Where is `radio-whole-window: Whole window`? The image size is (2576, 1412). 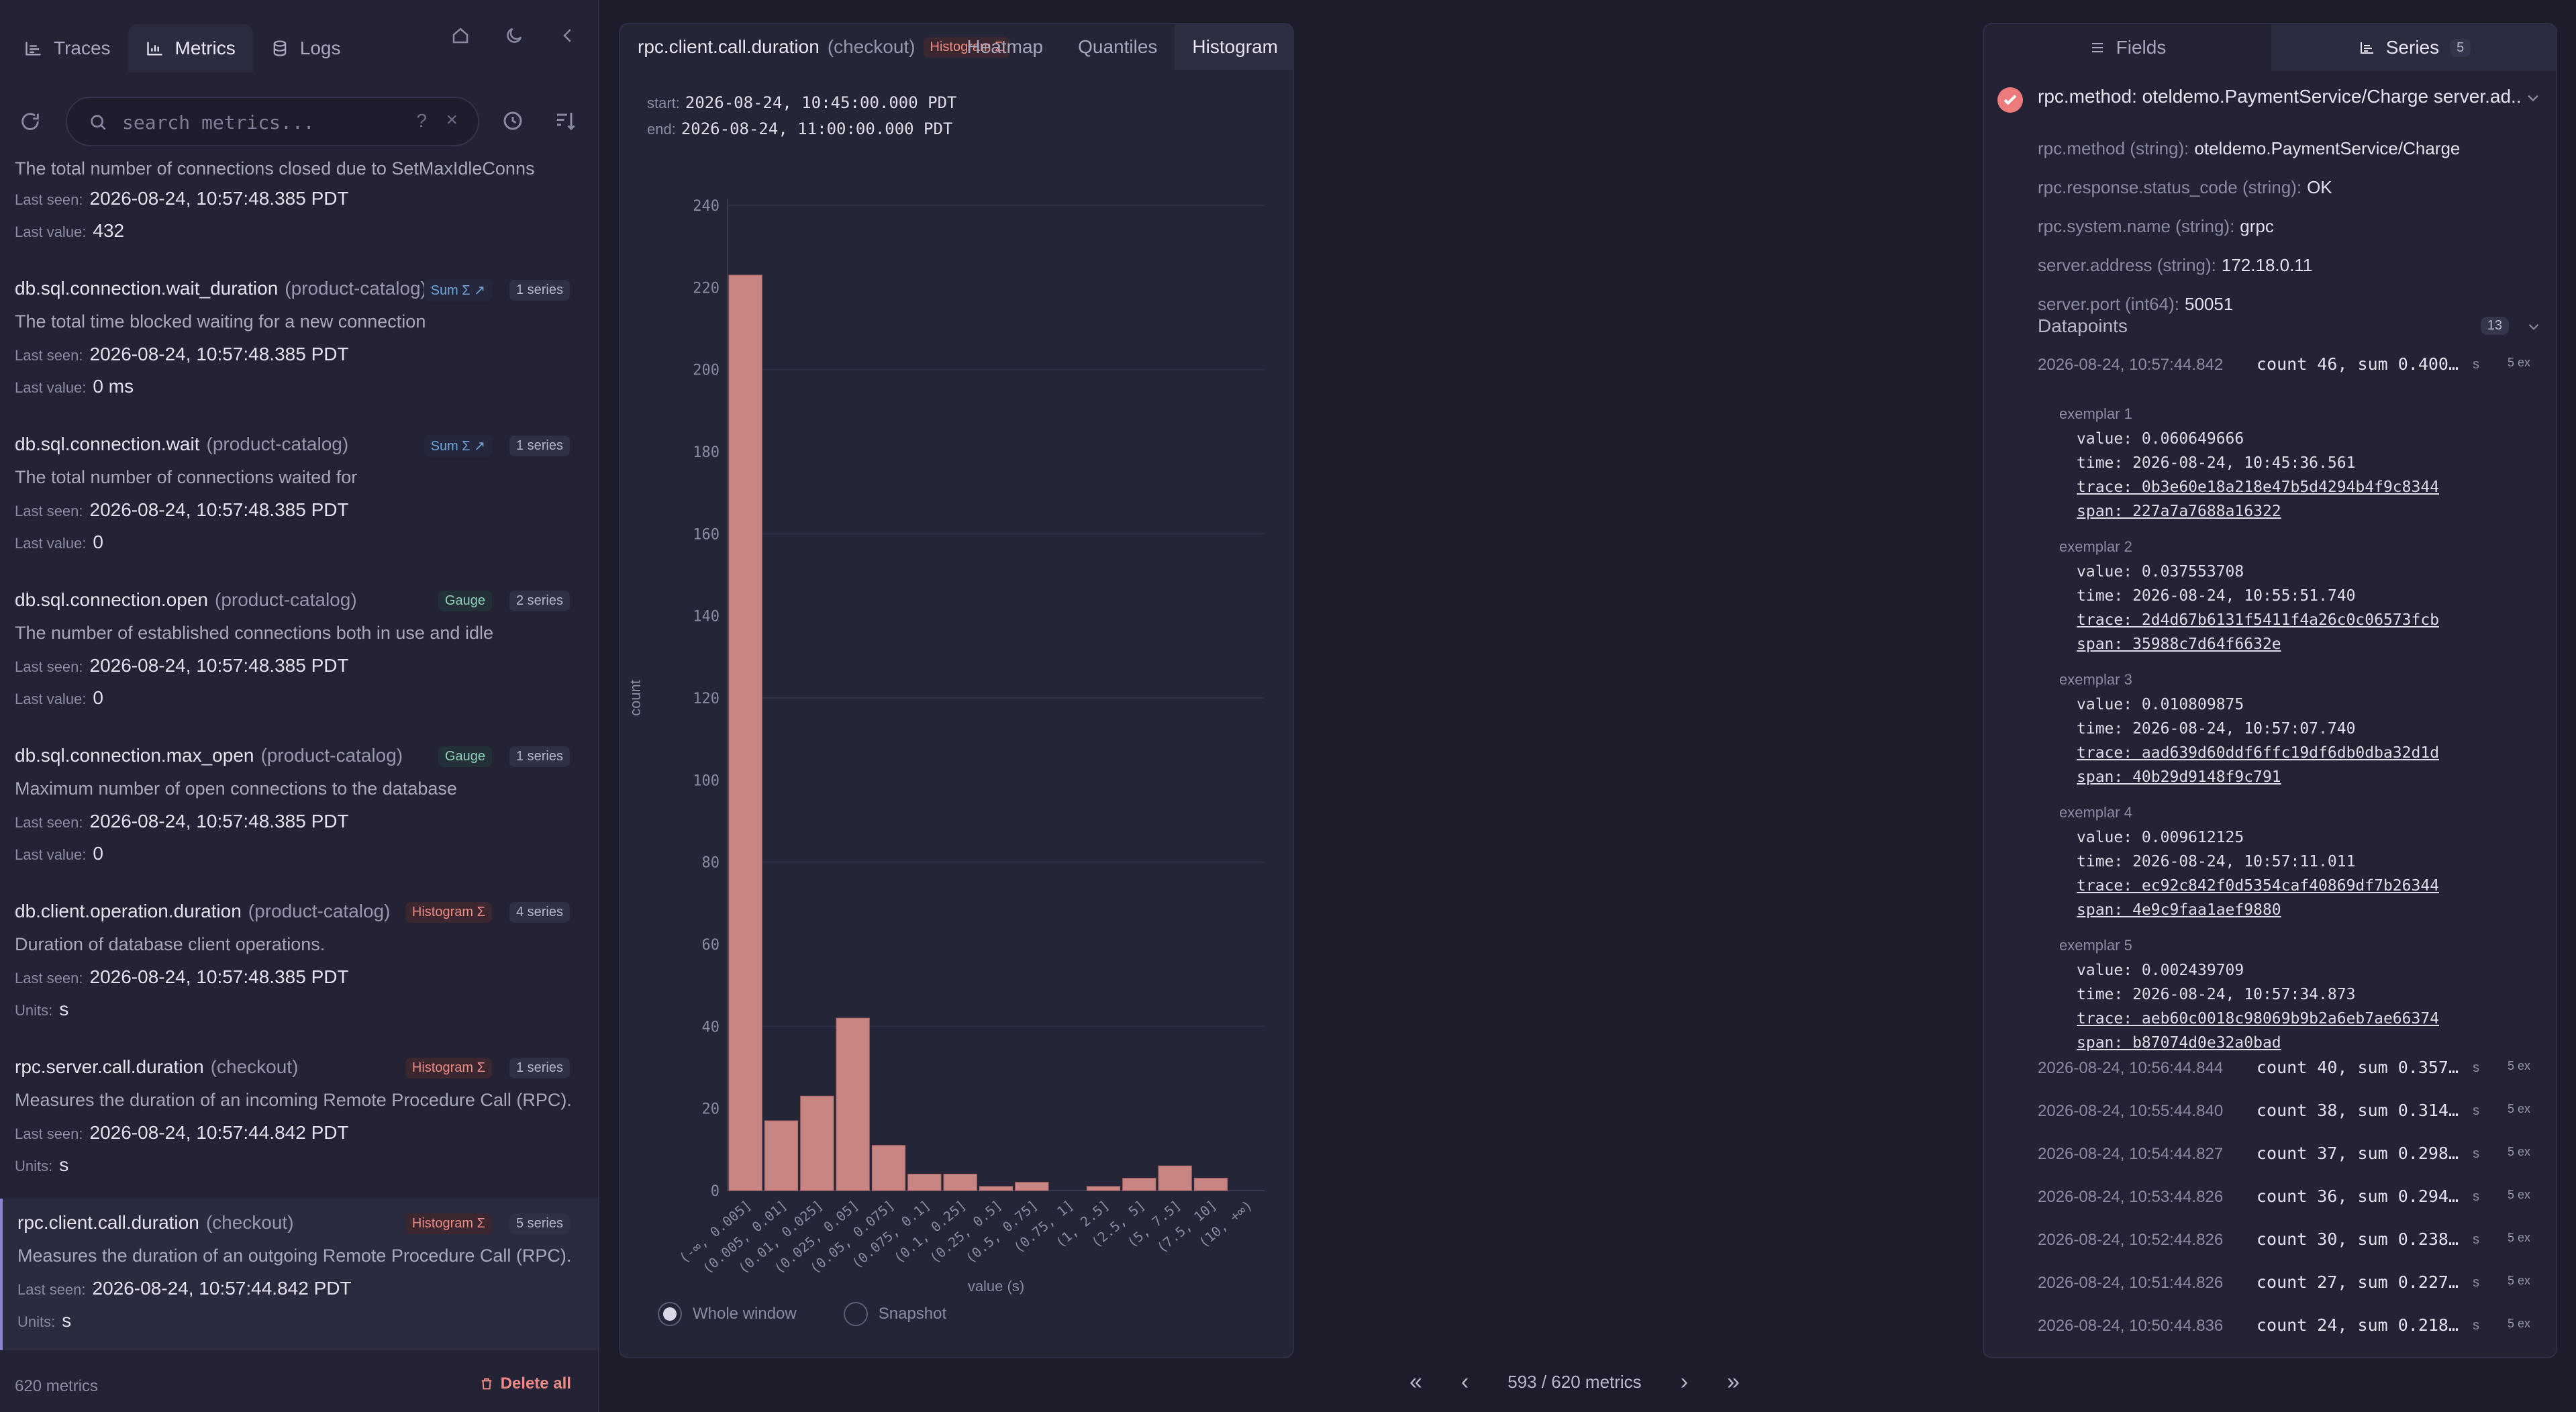 radio-whole-window: Whole window is located at coordinates (727, 1314).